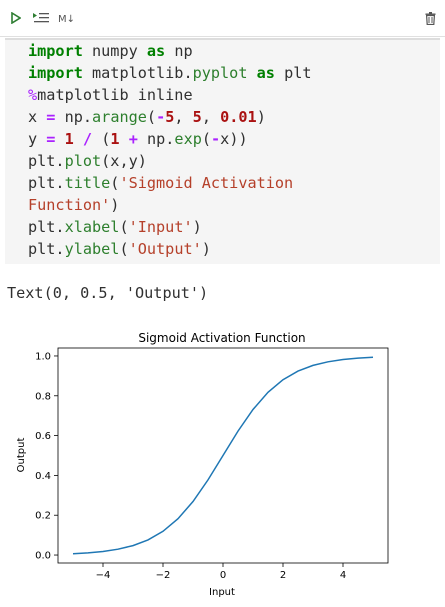 Image resolution: width=445 pixels, height=607 pixels. What do you see at coordinates (66, 19) in the screenshot?
I see `markdown-button: M↓` at bounding box center [66, 19].